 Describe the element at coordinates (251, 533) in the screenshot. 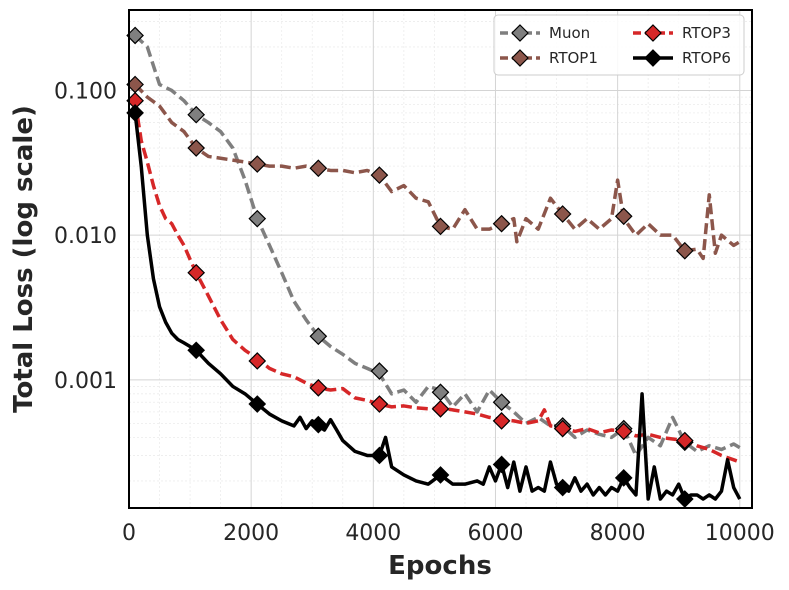

I see `x-tick-label: 2000` at that location.